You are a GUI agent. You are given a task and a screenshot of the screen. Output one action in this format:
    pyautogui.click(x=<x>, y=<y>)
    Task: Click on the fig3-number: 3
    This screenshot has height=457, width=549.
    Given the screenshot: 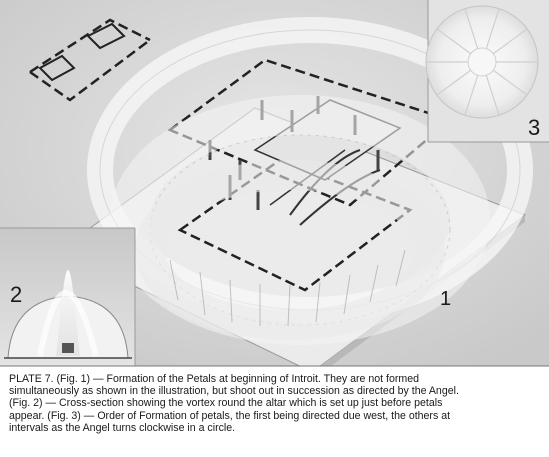 What is the action you would take?
    pyautogui.click(x=534, y=127)
    